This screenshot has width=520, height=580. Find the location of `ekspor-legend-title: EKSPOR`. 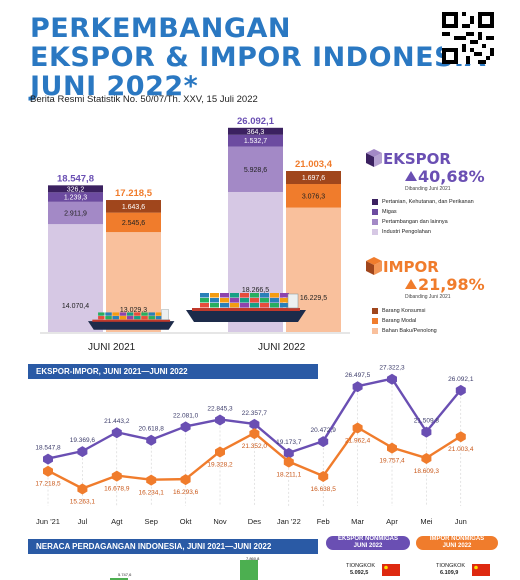

ekspor-legend-title: EKSPOR is located at coordinates (417, 159).